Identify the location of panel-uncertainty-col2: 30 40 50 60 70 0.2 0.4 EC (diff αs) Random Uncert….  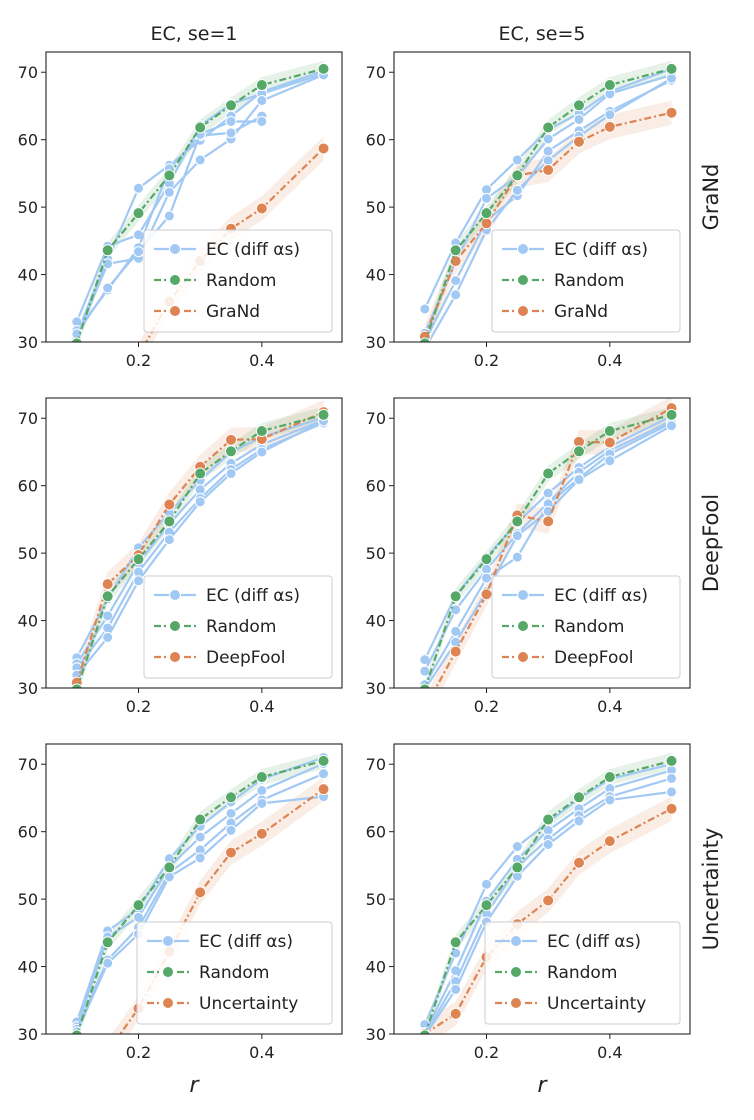
(528, 902).